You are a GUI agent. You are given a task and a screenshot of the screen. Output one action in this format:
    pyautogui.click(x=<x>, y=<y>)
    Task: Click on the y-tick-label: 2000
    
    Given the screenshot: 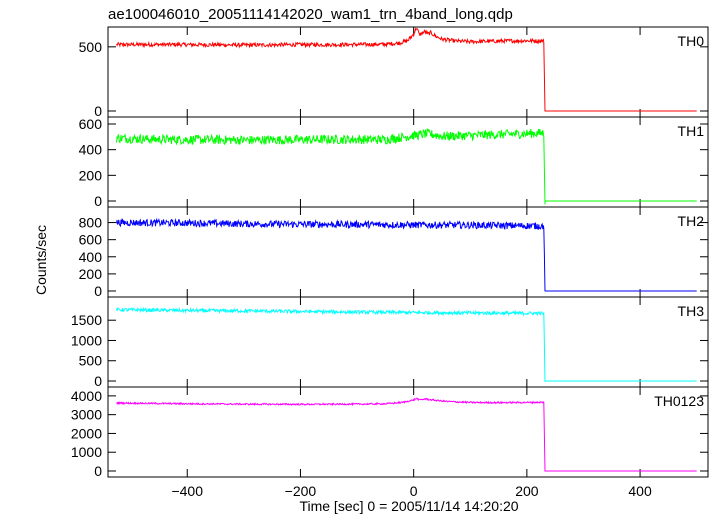 What is the action you would take?
    pyautogui.click(x=86, y=433)
    